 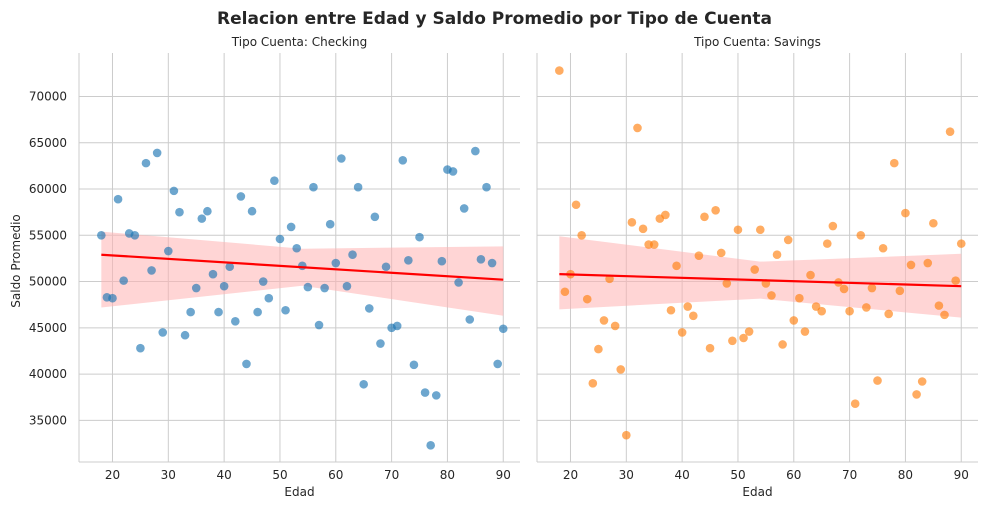 I want to click on x-tick-label: 20, so click(x=570, y=475).